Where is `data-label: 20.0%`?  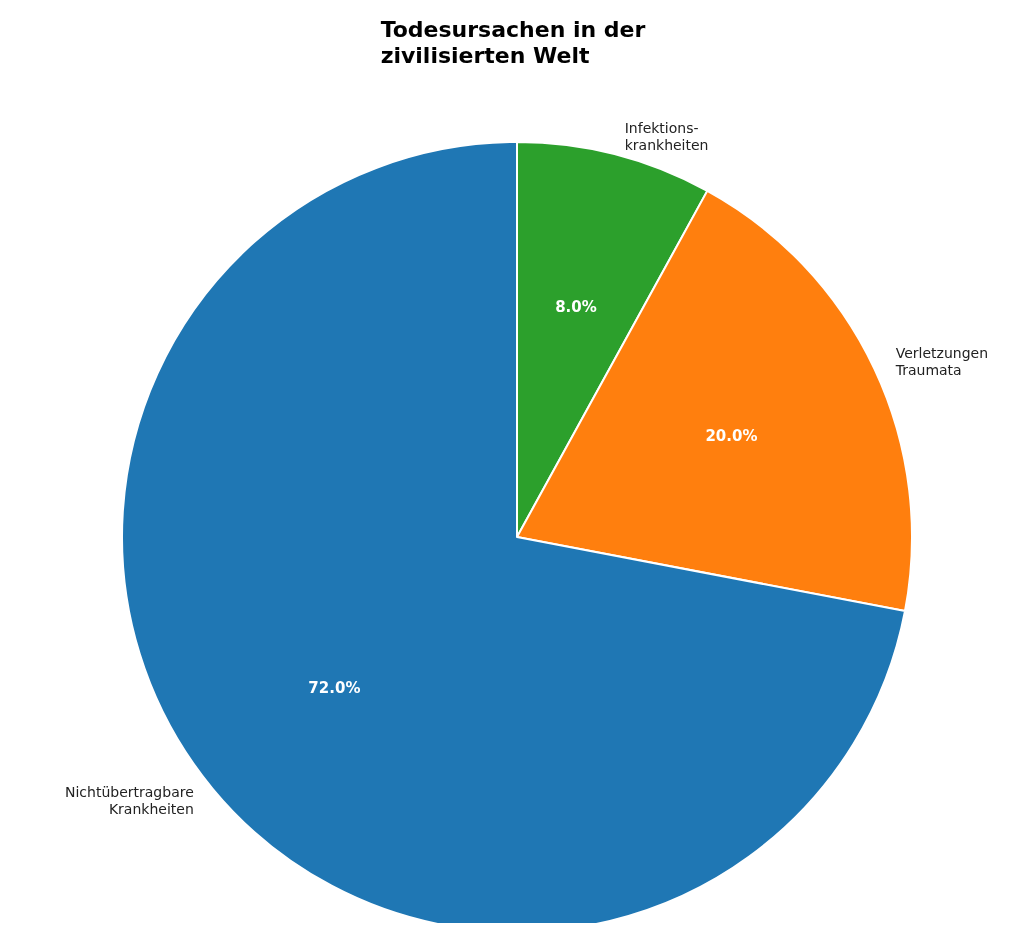
data-label: 20.0% is located at coordinates (731, 436).